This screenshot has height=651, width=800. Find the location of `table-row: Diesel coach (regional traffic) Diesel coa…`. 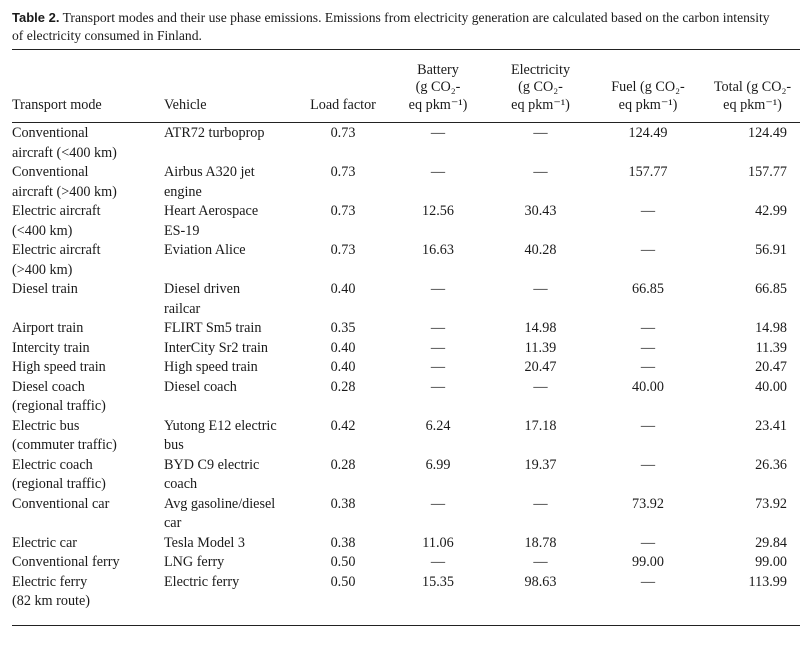

table-row: Diesel coach (regional traffic) Diesel coa… is located at coordinates (406, 397).